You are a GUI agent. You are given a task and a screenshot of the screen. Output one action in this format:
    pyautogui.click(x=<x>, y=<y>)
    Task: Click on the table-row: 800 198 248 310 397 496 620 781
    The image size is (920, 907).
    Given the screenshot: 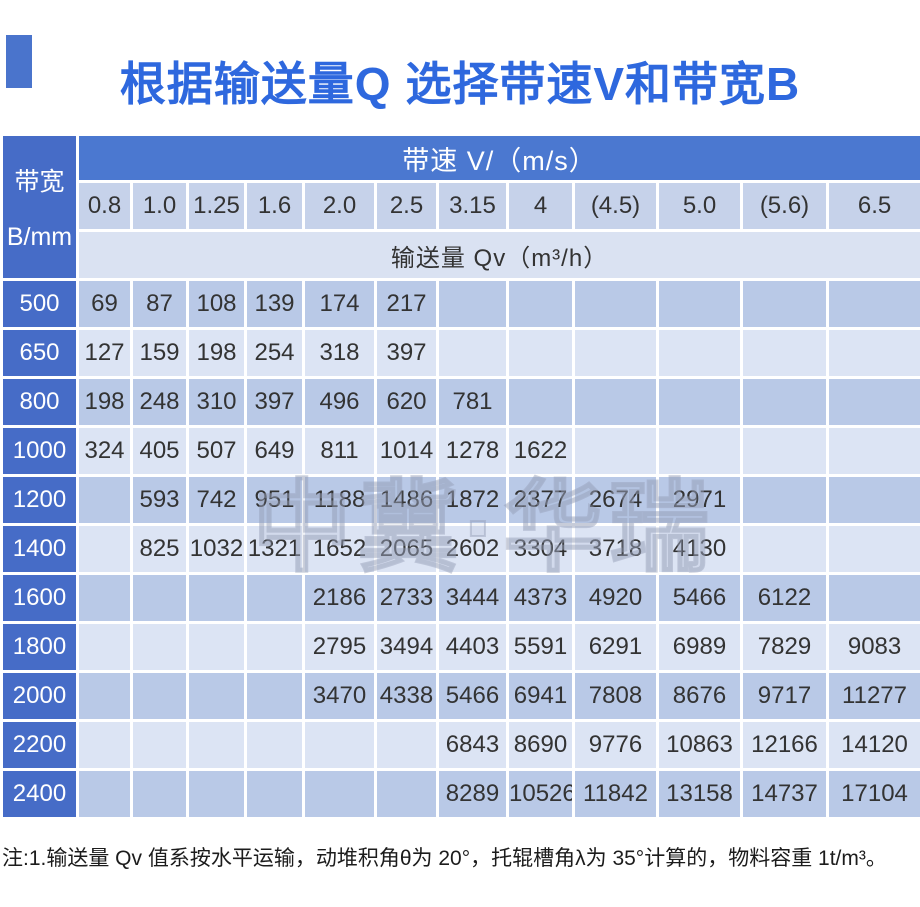 What is the action you would take?
    pyautogui.click(x=460, y=402)
    